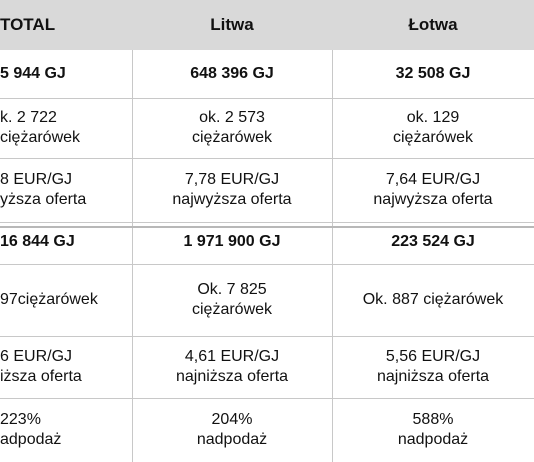  Describe the element at coordinates (232, 299) in the screenshot. I see `table-cell: Ok. 7 825 ciężarówek` at that location.